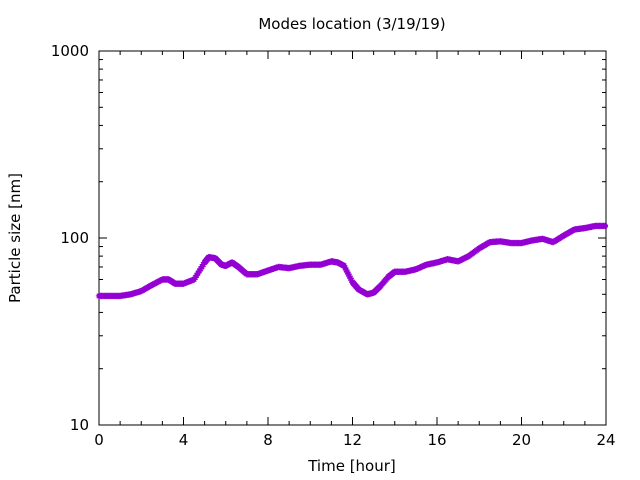 The width and height of the screenshot is (640, 480). Describe the element at coordinates (436, 440) in the screenshot. I see `x-tick-label: 16` at that location.